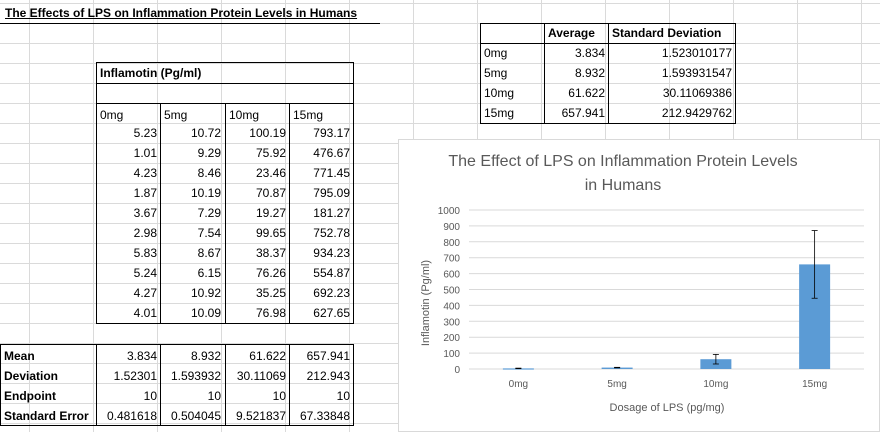  I want to click on summary-average-cell: 8.932, so click(589, 73).